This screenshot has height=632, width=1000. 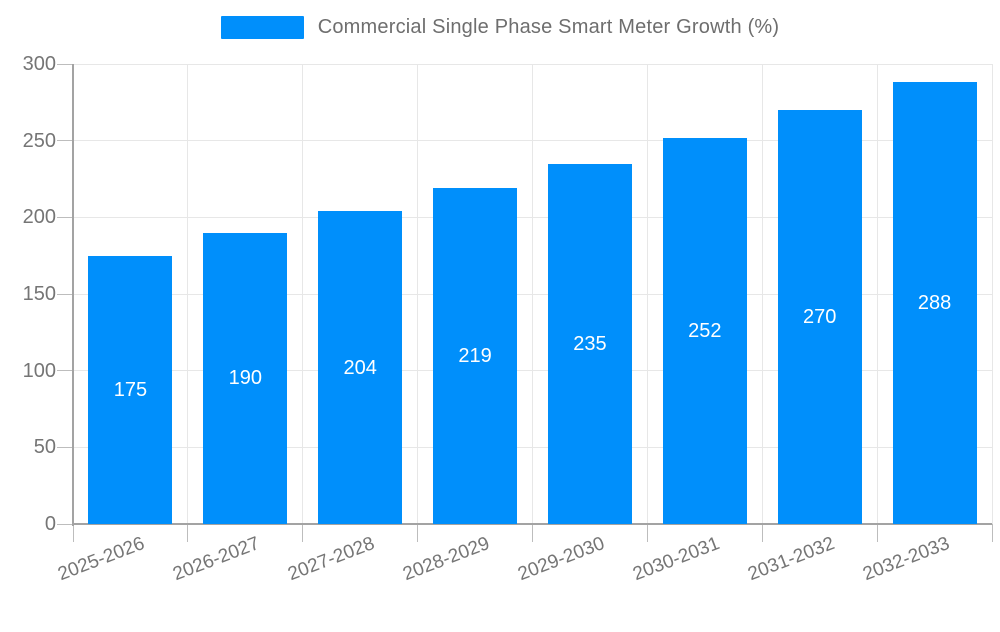 What do you see at coordinates (676, 559) in the screenshot?
I see `x-axis-label: 2030-2031` at bounding box center [676, 559].